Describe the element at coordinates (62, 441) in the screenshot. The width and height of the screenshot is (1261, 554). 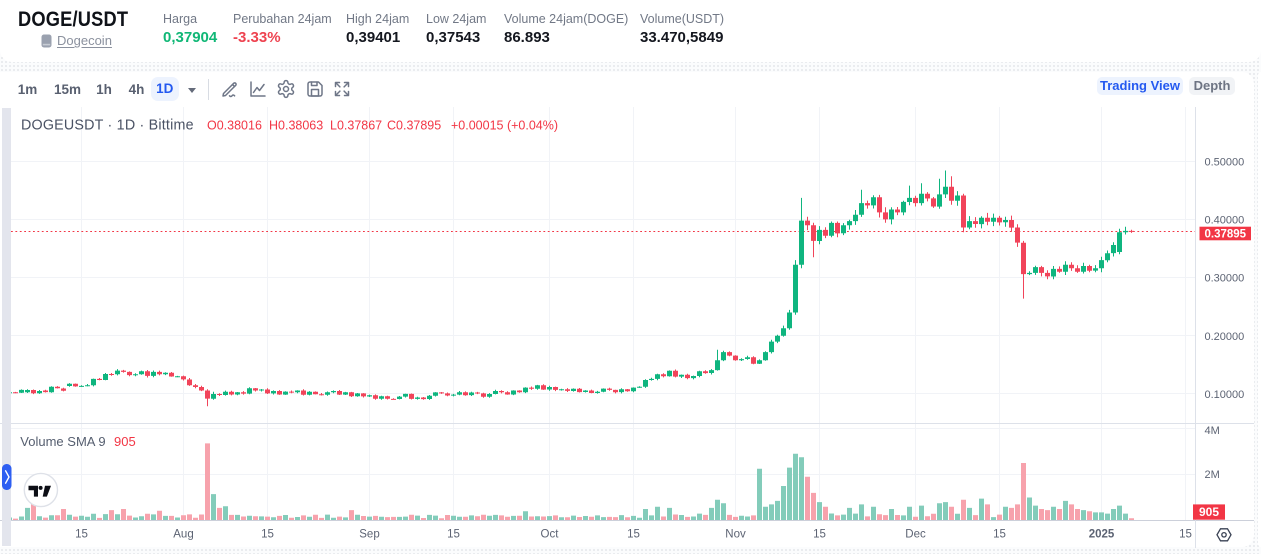
I see `svg-text: Volume SMA 9` at that location.